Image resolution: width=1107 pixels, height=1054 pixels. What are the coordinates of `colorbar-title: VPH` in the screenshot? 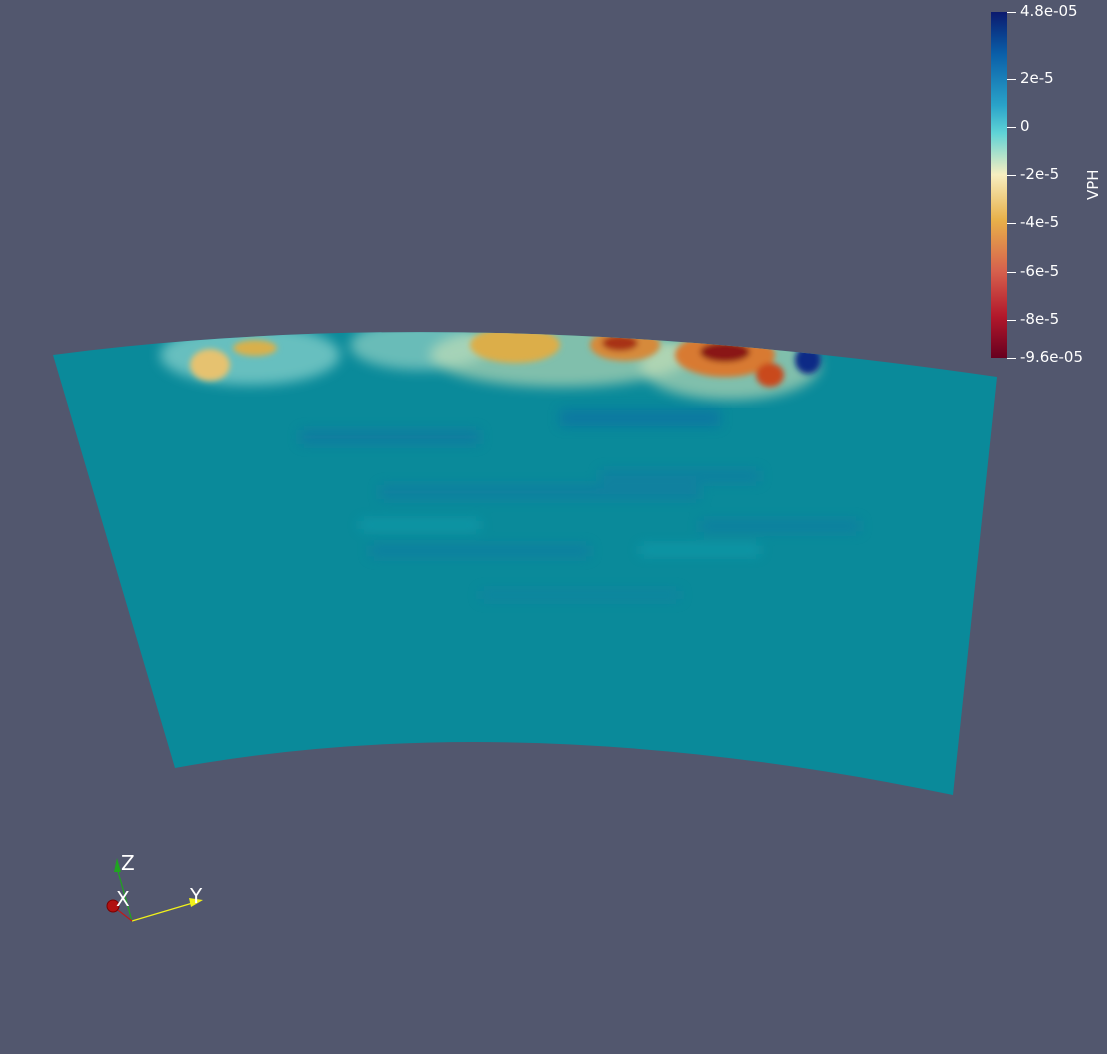 It's located at (1093, 184).